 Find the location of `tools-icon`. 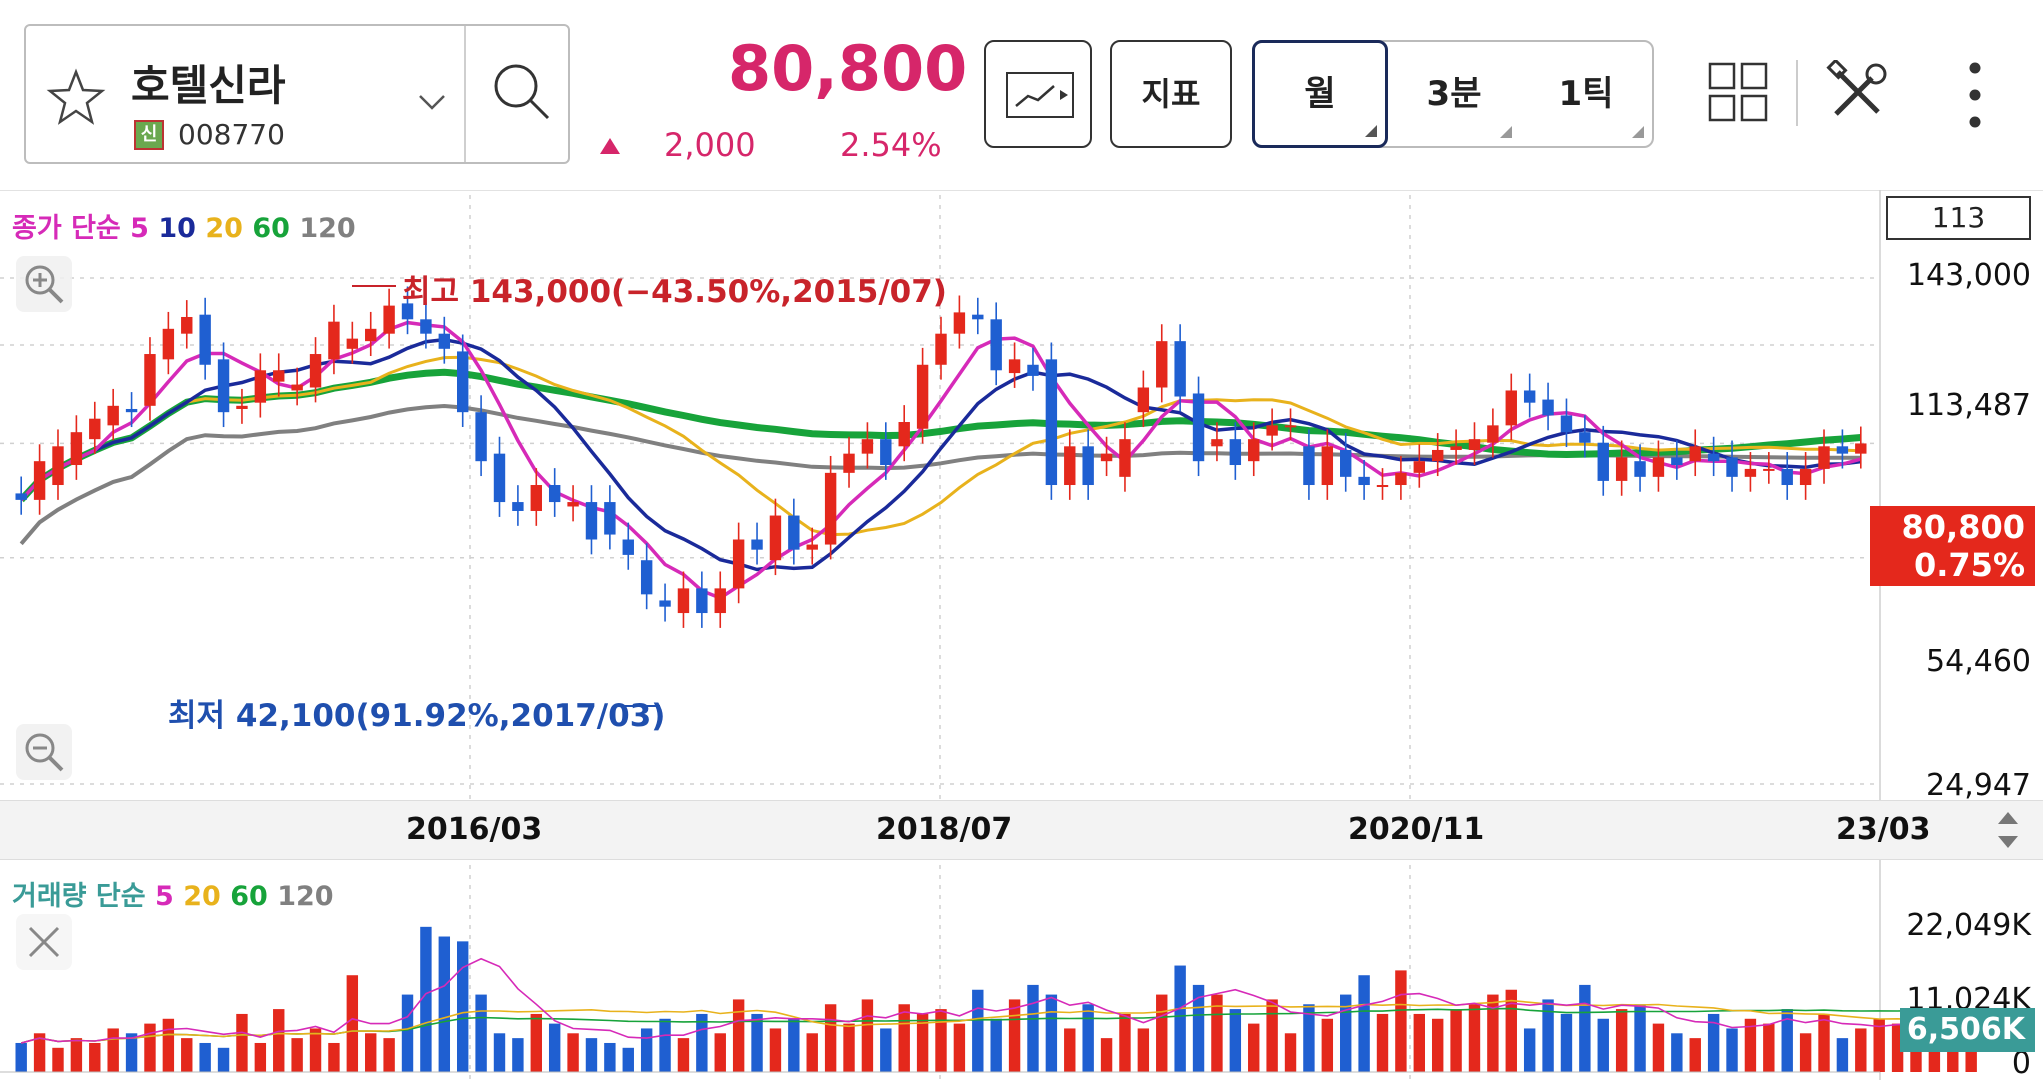

tools-icon is located at coordinates (1858, 92).